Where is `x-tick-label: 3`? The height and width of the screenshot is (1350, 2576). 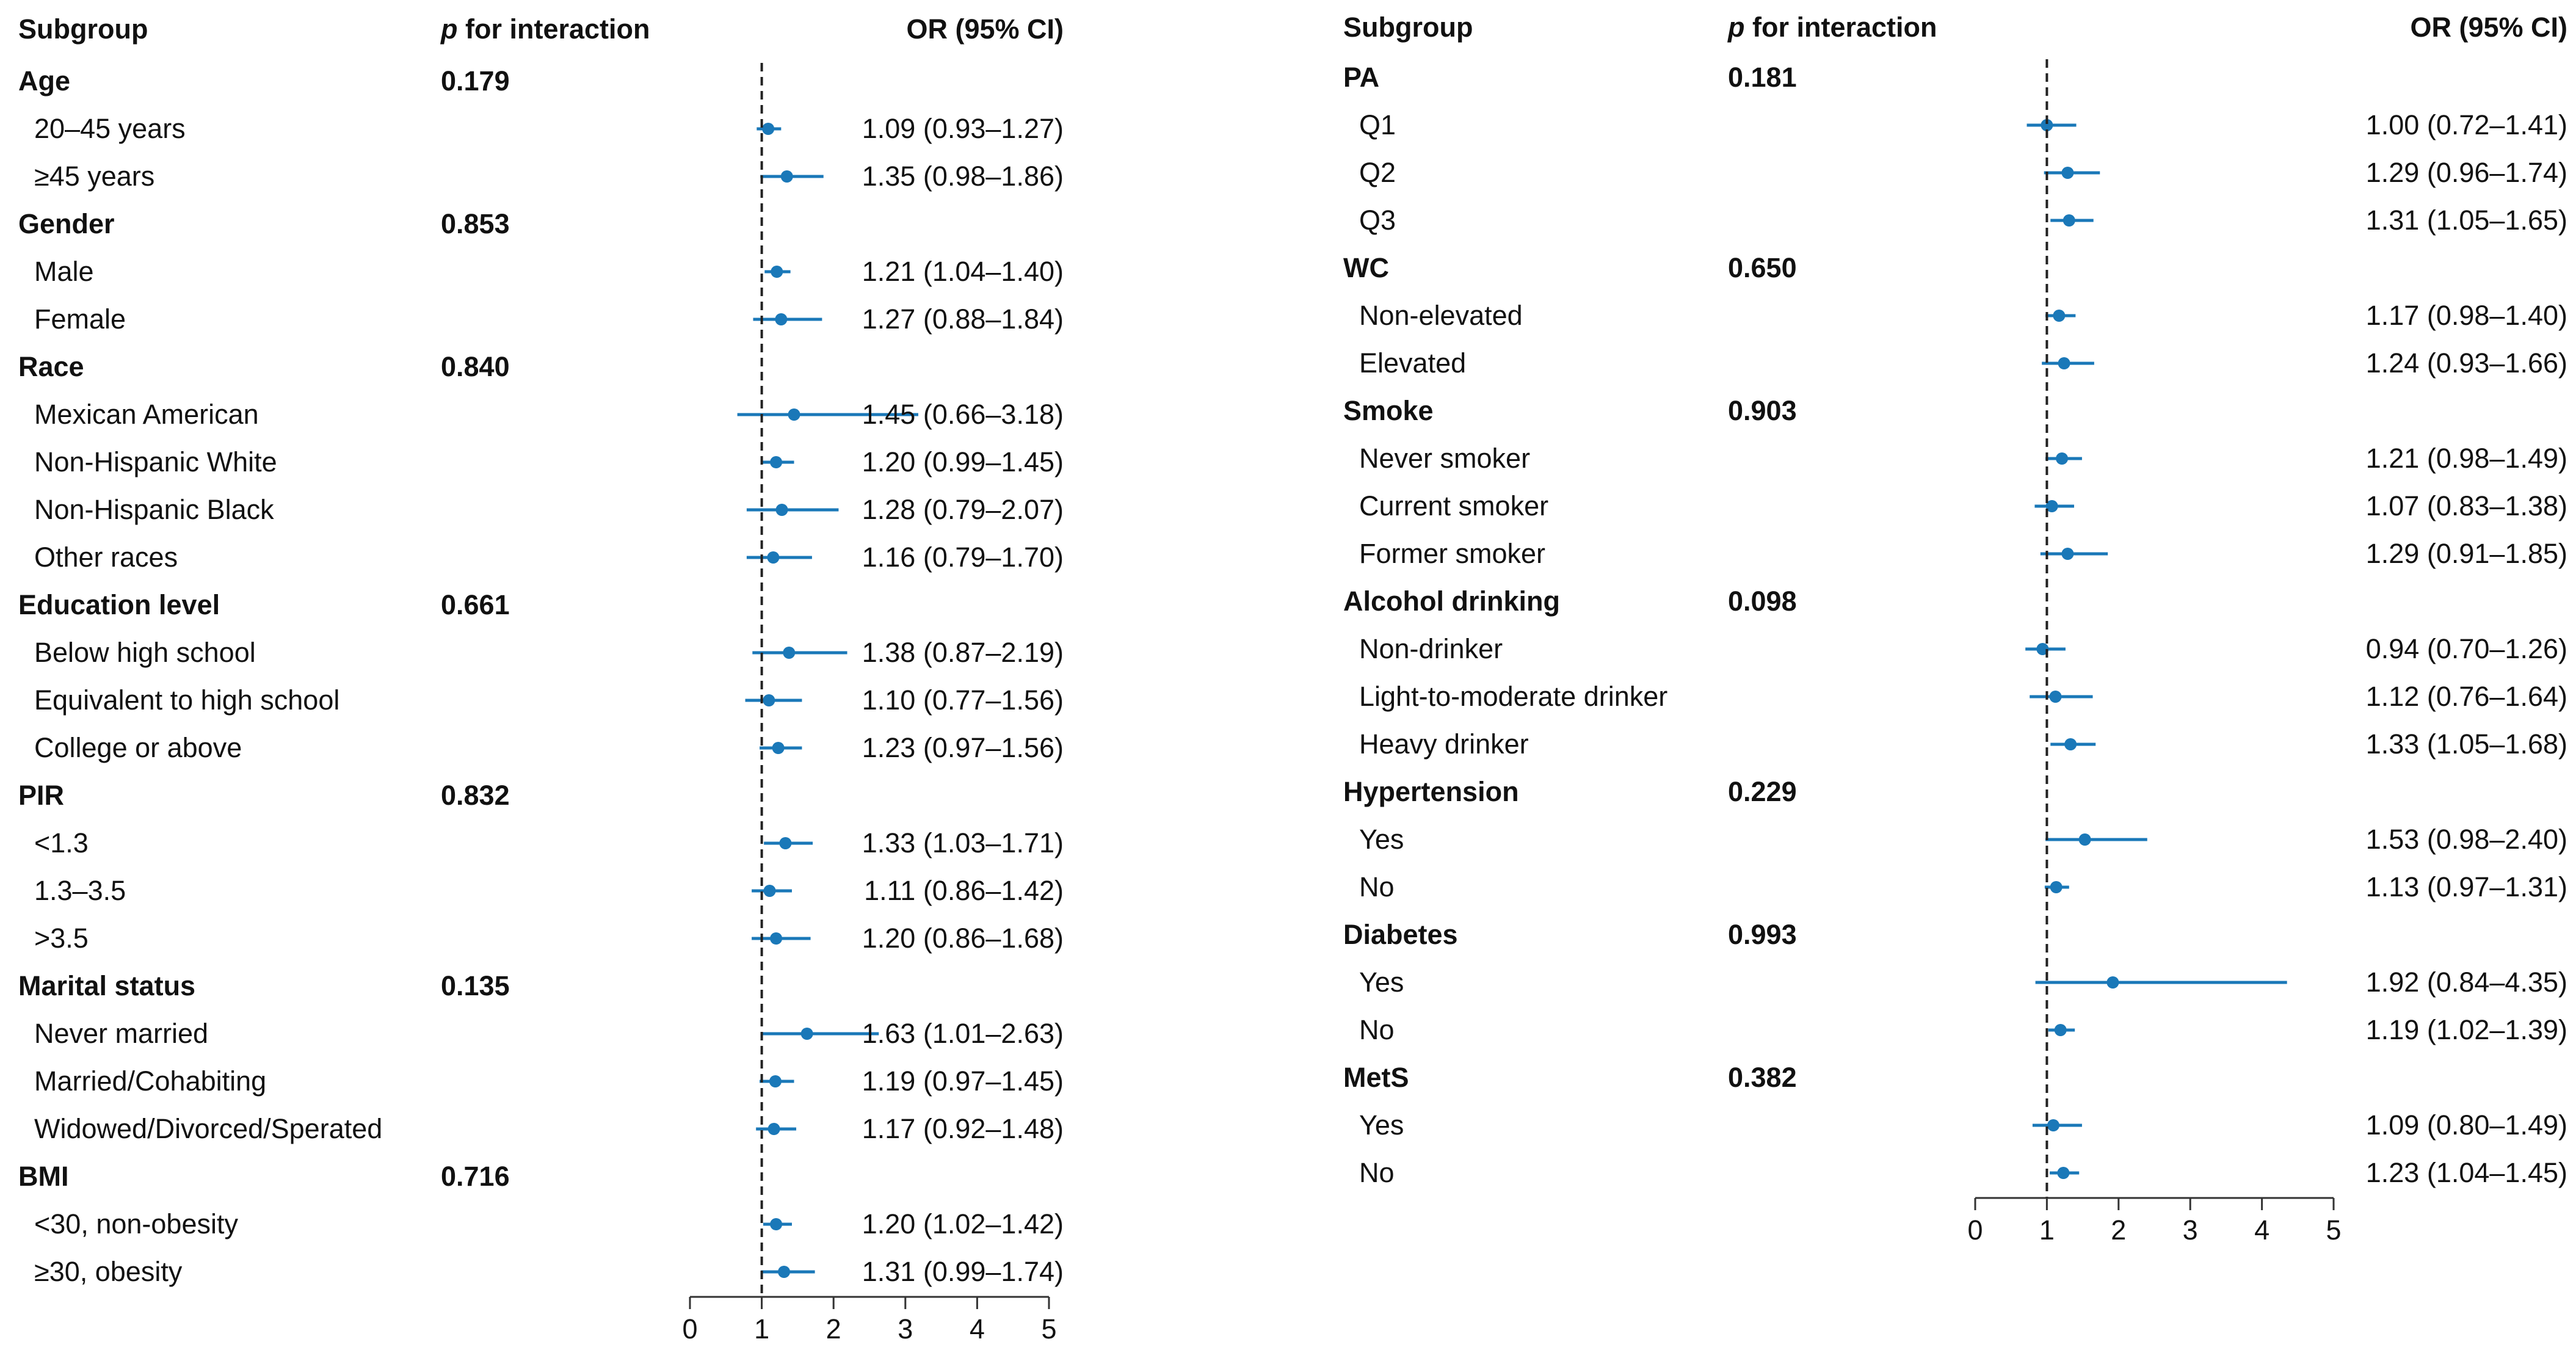
x-tick-label: 3 is located at coordinates (2190, 1230).